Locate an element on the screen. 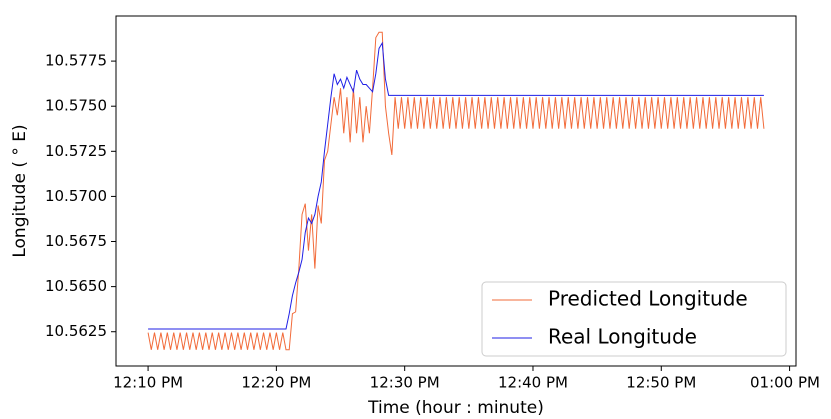  x-tick-label: 12:40 PM is located at coordinates (533, 383).